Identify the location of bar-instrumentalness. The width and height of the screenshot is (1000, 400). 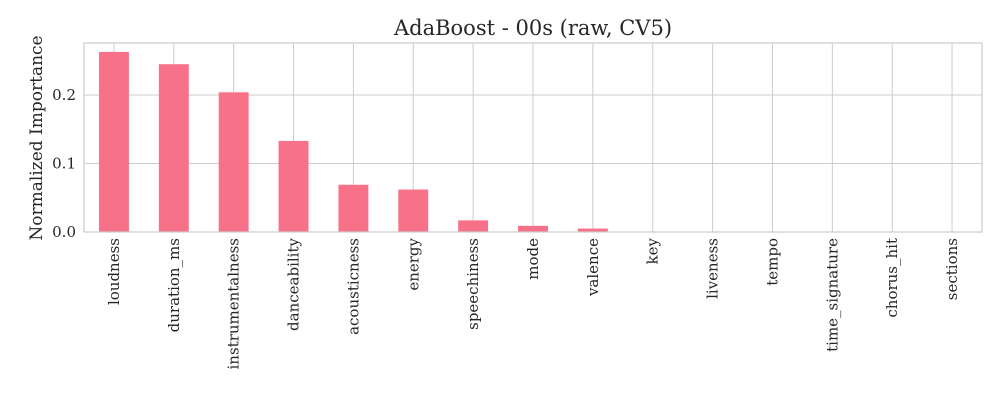
(233, 162).